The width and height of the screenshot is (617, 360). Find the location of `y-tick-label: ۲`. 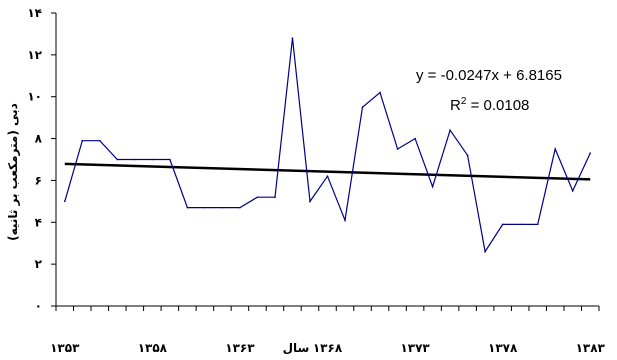

y-tick-label: ۲ is located at coordinates (39, 264).